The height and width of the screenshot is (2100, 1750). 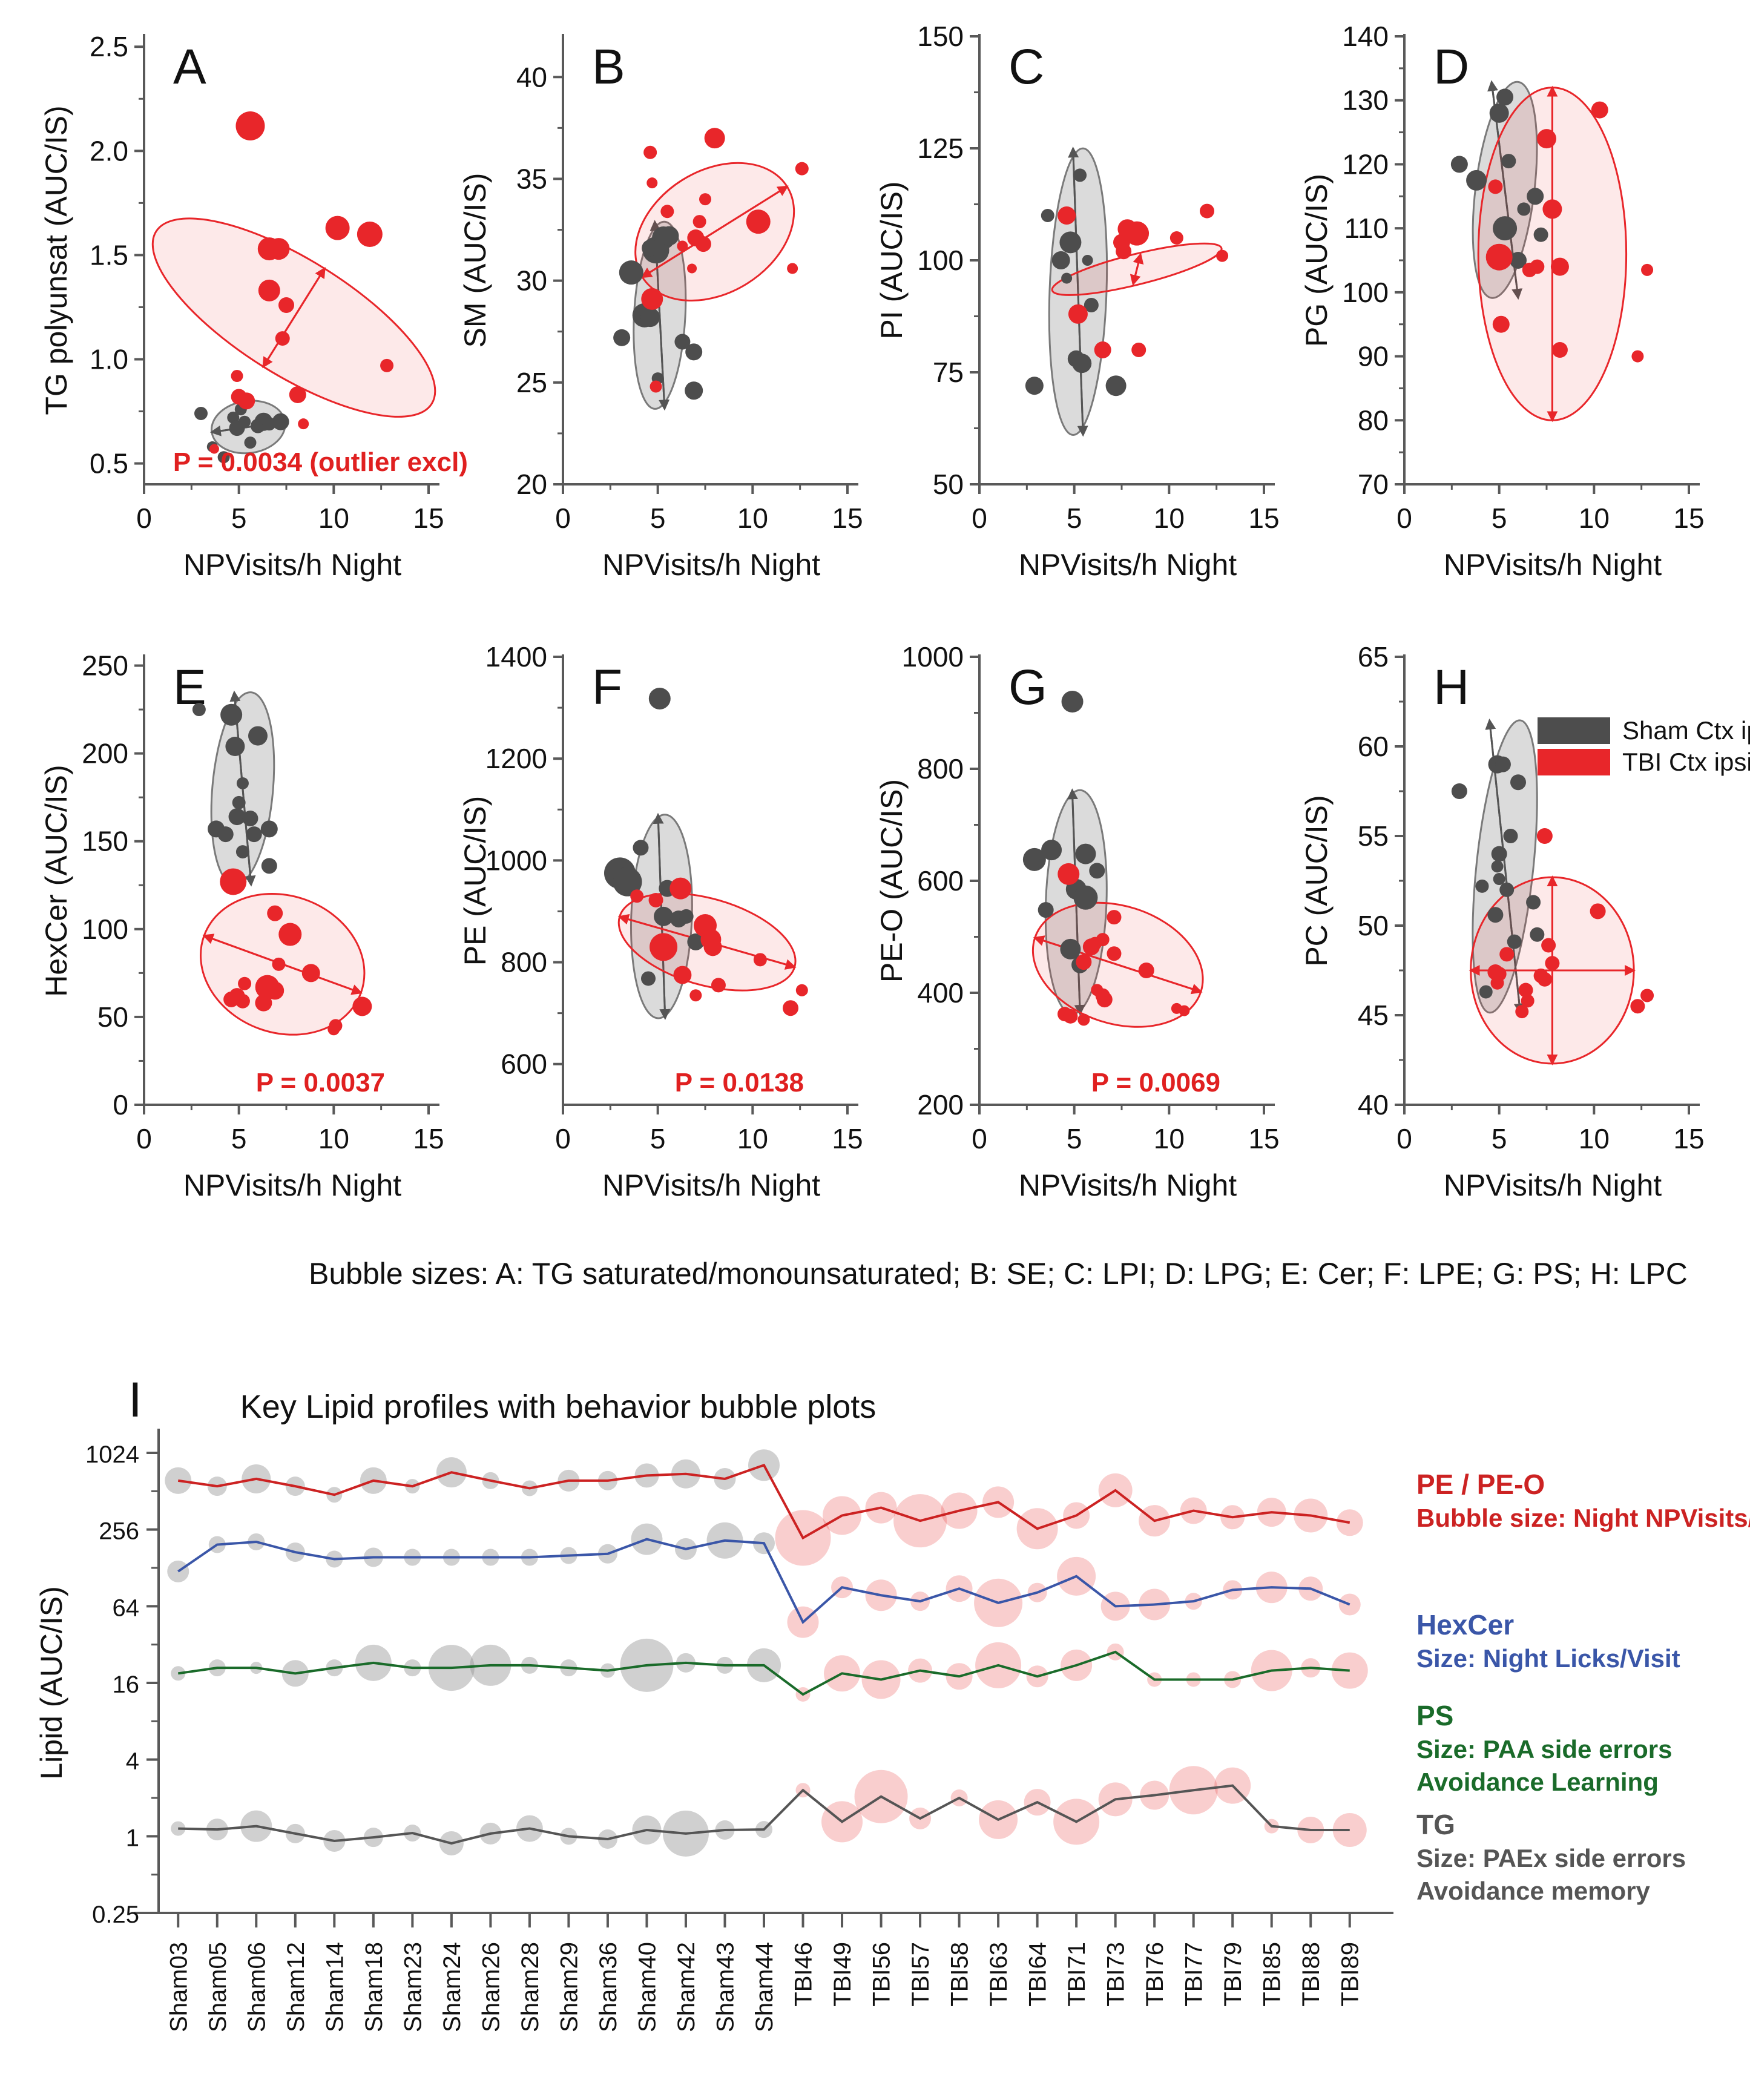 I want to click on mouse-id-label: TBI77, so click(x=1194, y=1974).